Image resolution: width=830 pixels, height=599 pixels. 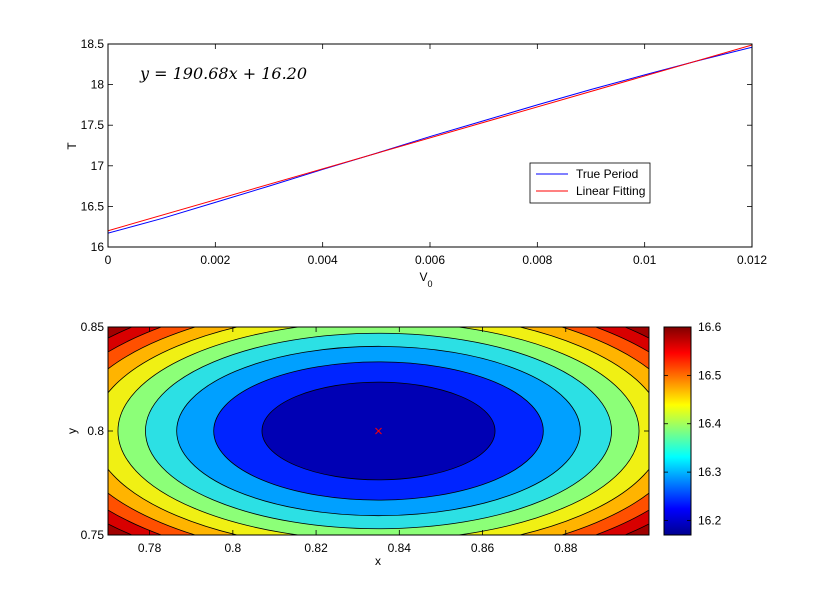 I want to click on legend-label-true-period: True Period, so click(x=607, y=174).